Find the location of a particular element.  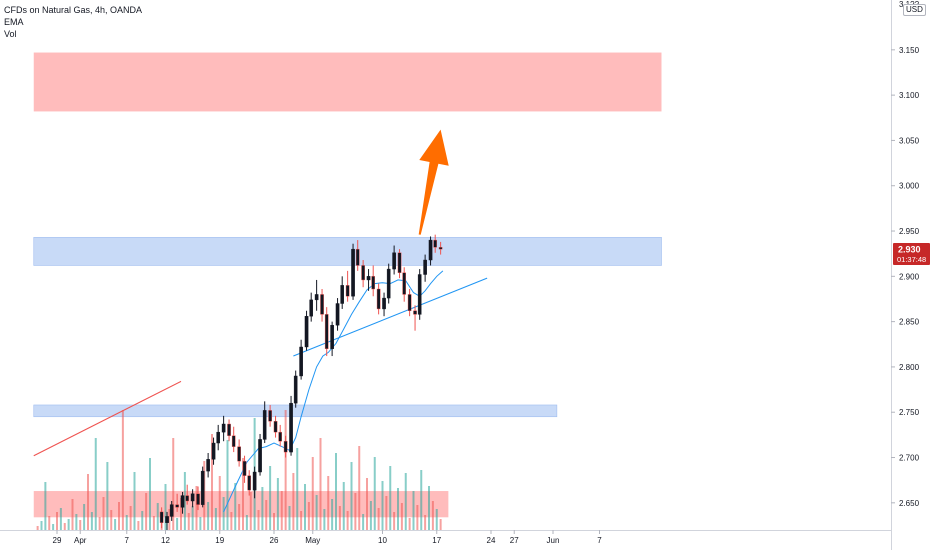

time-tick-label: 26 is located at coordinates (274, 540).